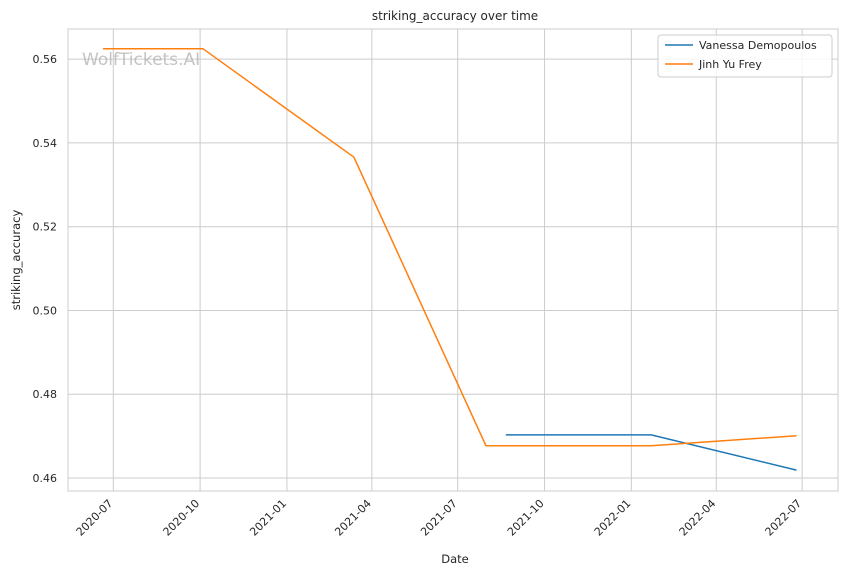  I want to click on legend-label-vanessa-demopoulos: Vanessa Demopoulos, so click(758, 45).